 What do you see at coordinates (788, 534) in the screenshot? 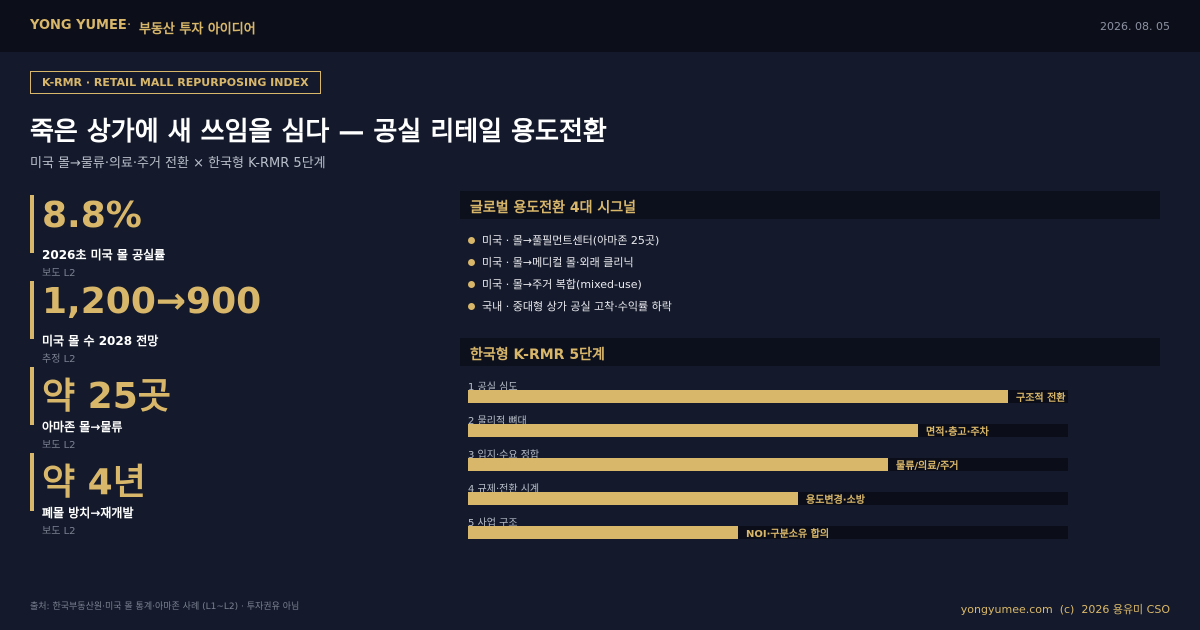
I see `bar-tag: NOI·구분소유 합의` at bounding box center [788, 534].